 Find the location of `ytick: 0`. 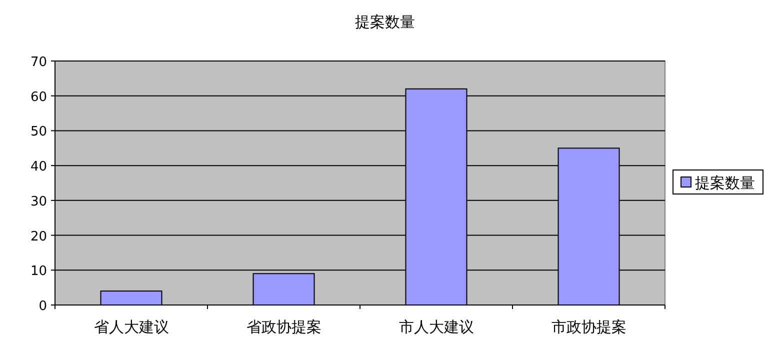

ytick: 0 is located at coordinates (42, 306).